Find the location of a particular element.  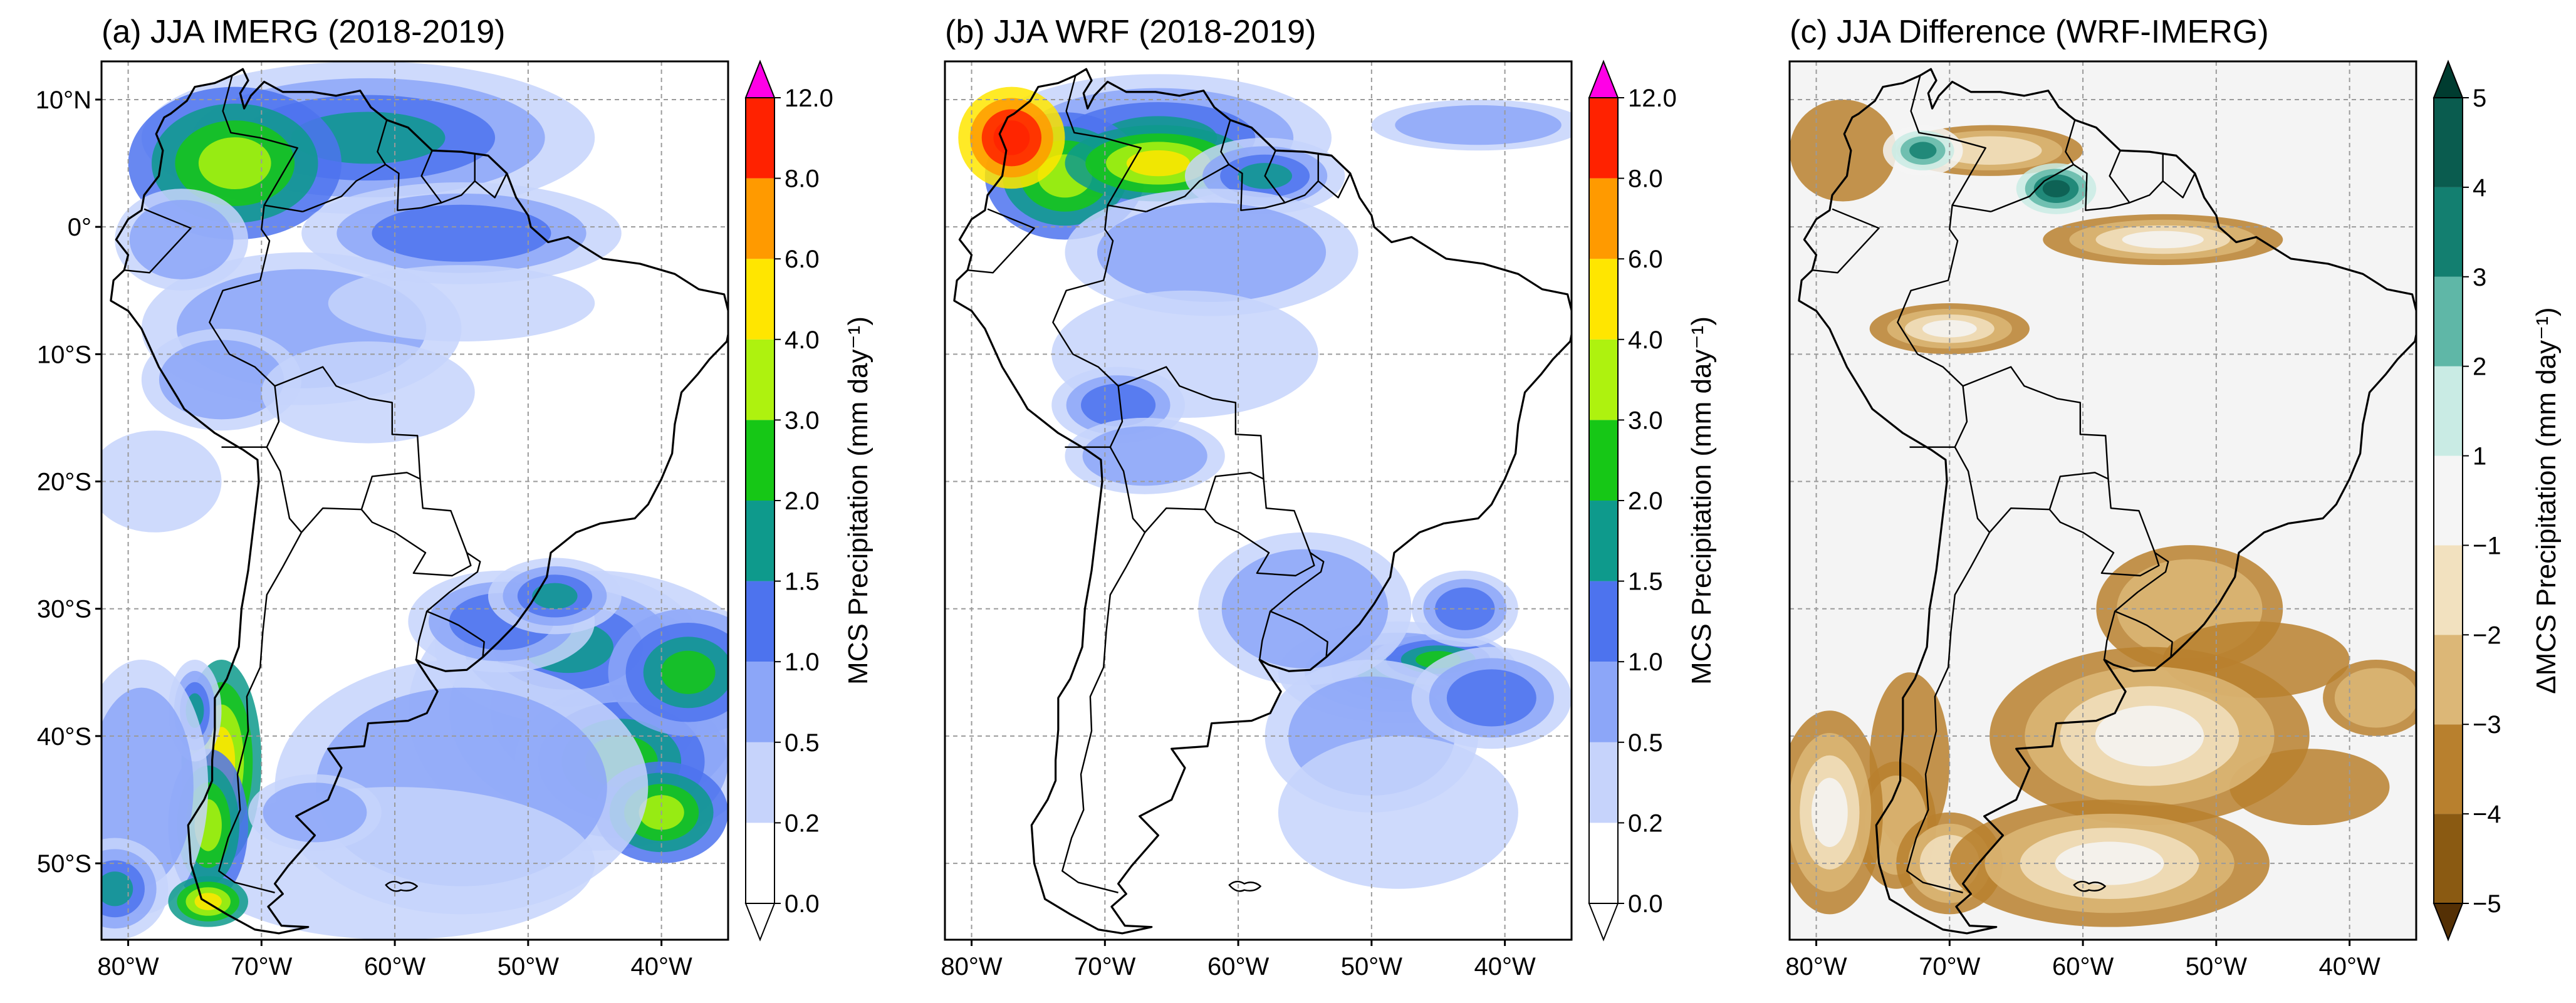

lon-tick-label: 50°W is located at coordinates (1371, 966).